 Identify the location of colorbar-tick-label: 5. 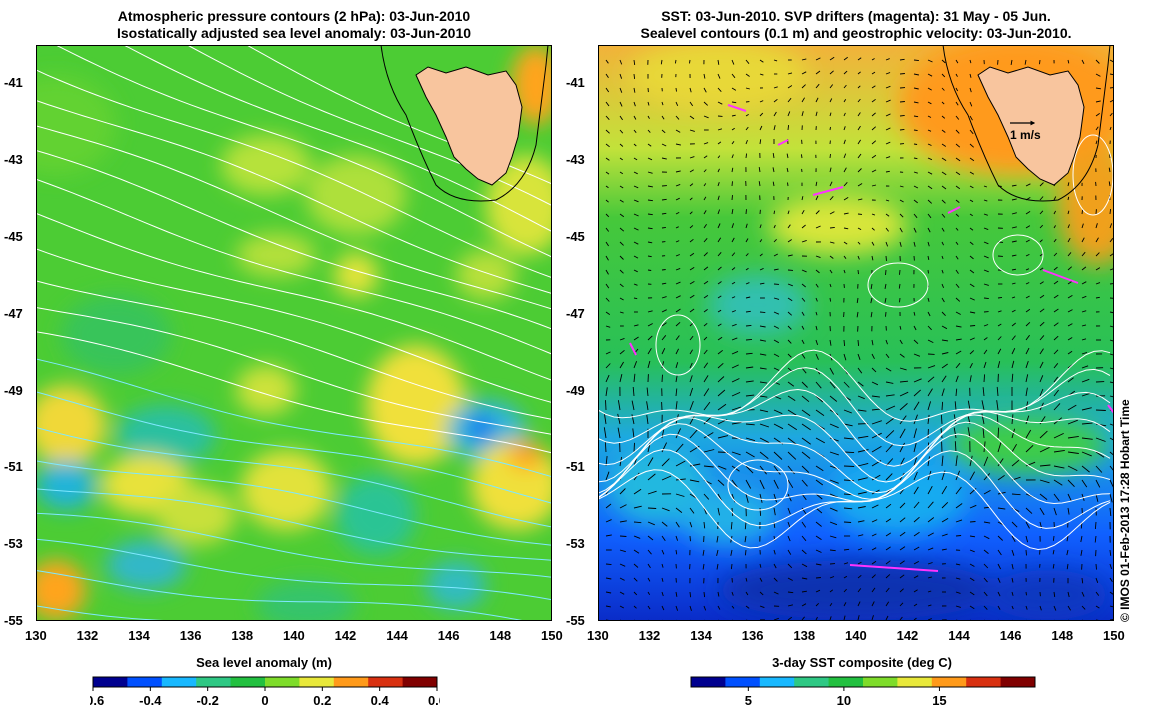
(748, 700).